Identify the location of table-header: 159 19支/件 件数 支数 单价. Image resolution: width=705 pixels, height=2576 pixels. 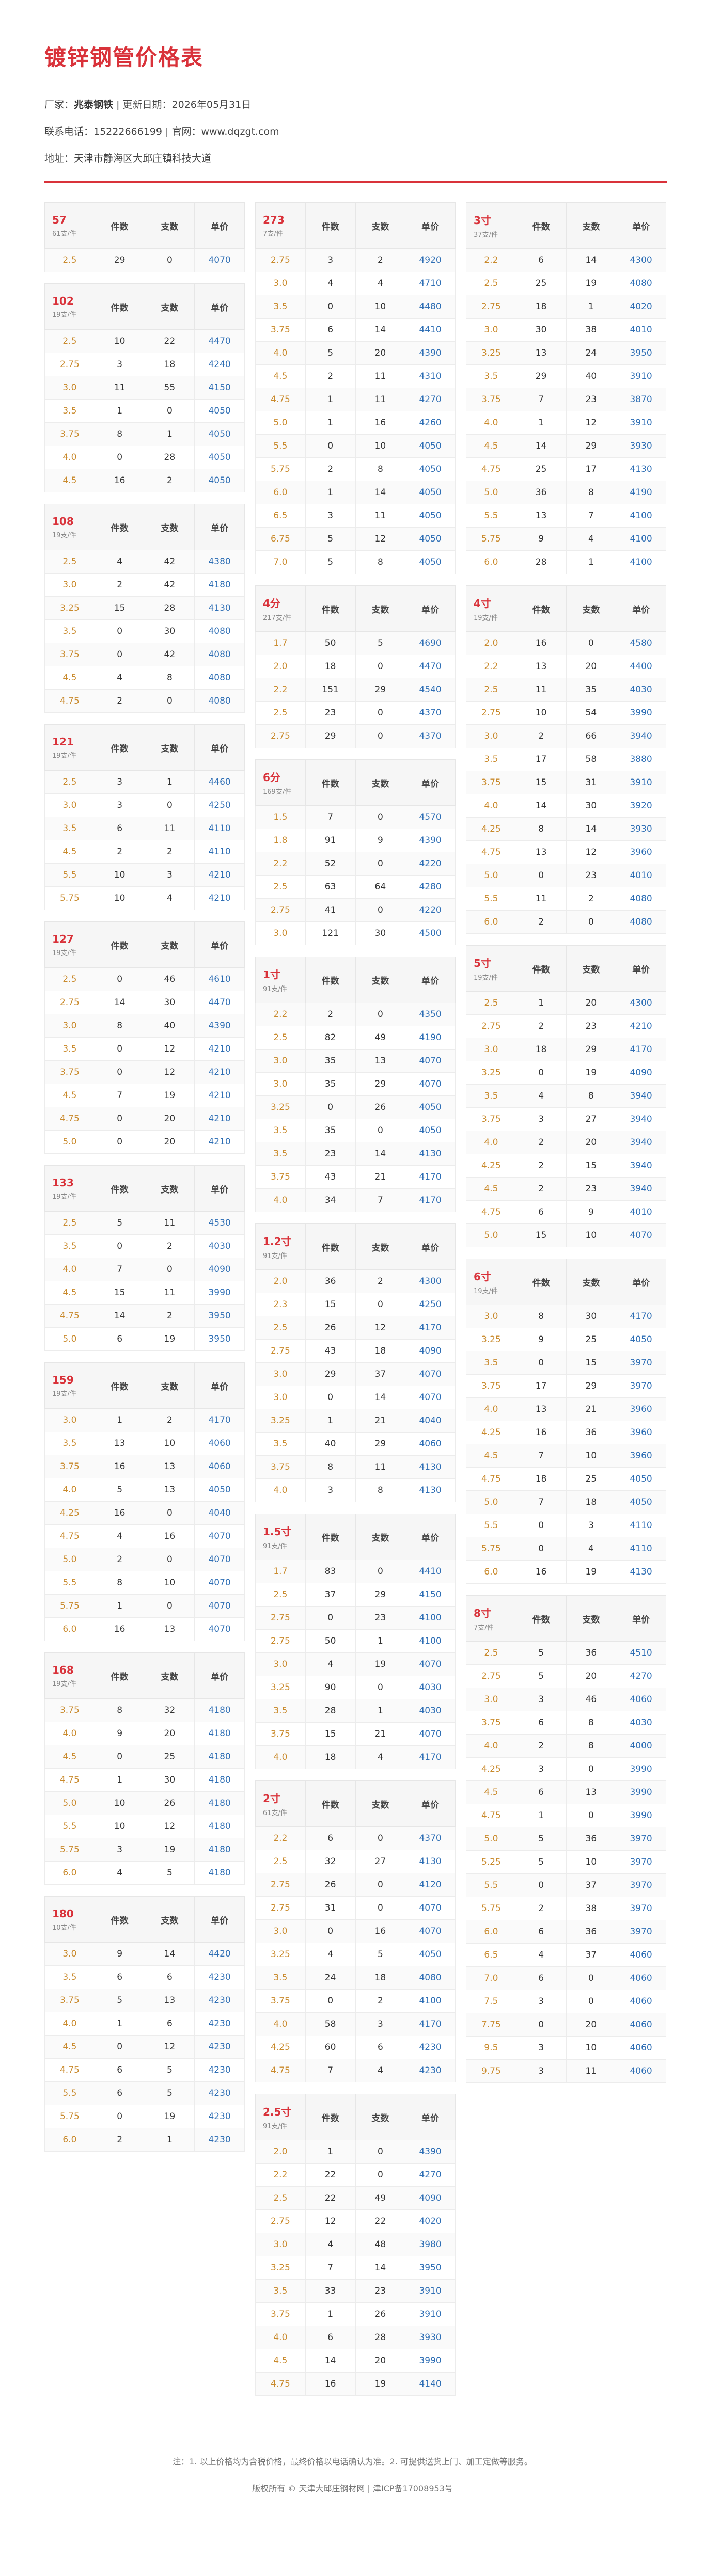
(144, 1385).